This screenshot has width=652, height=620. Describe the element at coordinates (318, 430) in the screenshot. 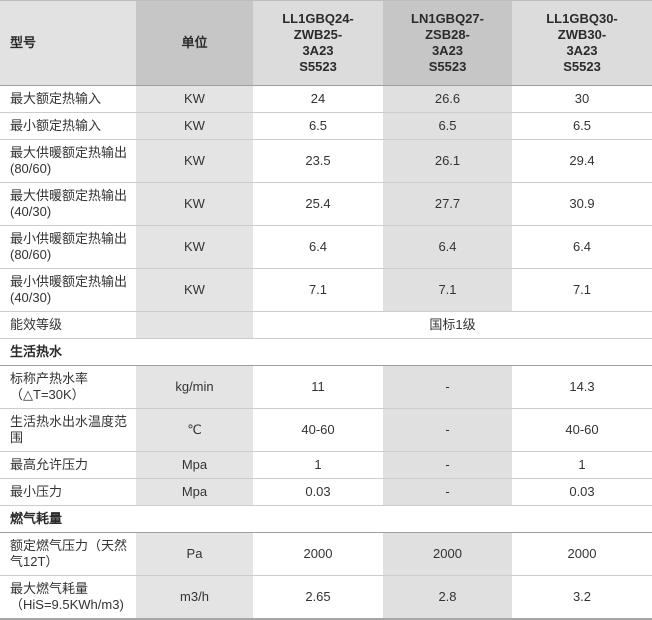

I see `value-model-1: 40-60` at that location.